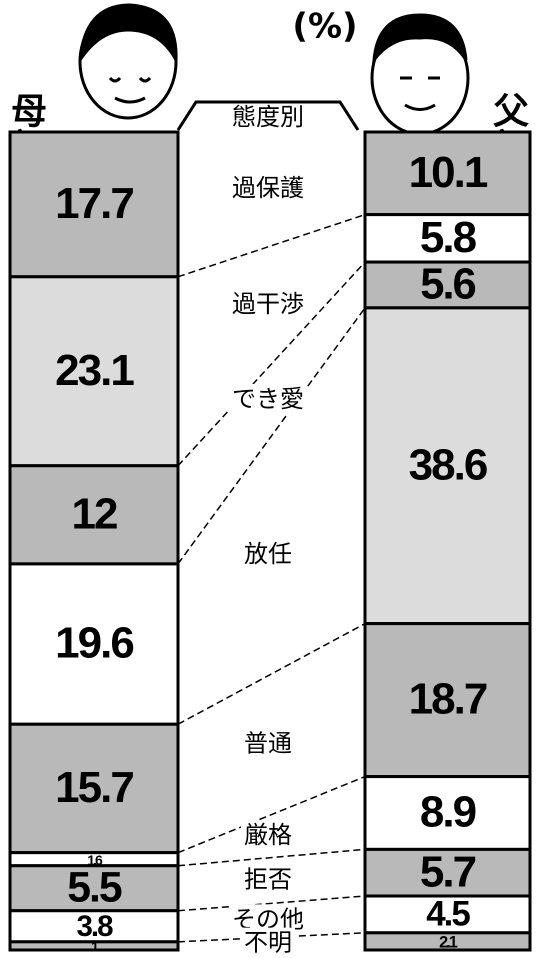 The height and width of the screenshot is (958, 536). I want to click on category-label: 過保護, so click(268, 188).